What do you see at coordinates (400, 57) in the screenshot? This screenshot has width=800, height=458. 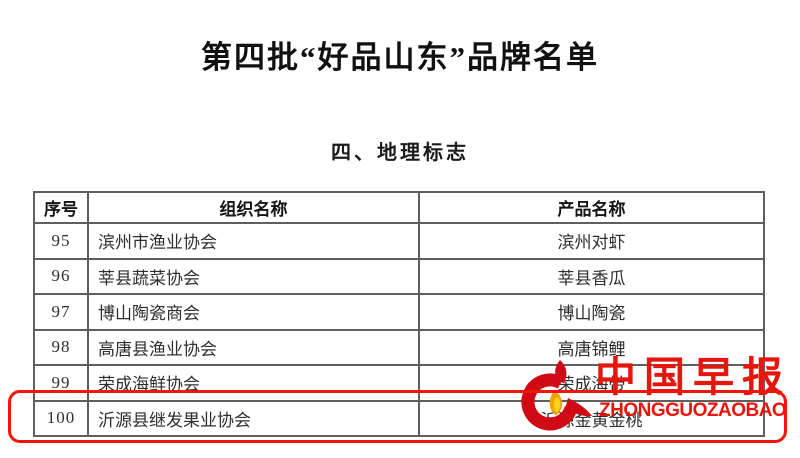 I see `page-title: 第四批“好品山东”品牌名单` at bounding box center [400, 57].